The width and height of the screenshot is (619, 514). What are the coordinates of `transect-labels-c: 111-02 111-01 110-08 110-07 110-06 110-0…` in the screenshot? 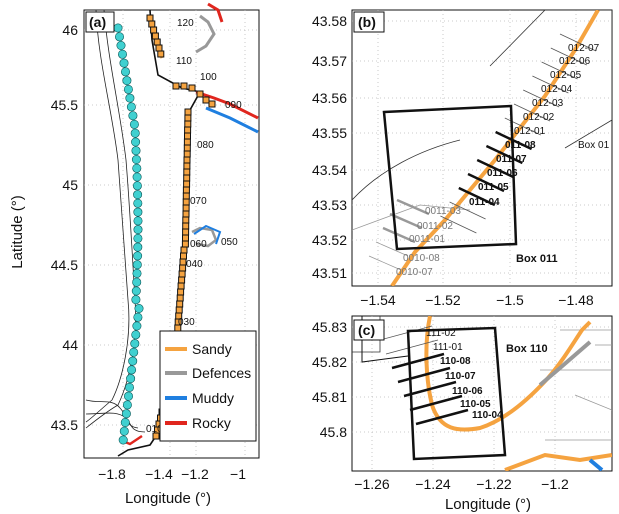 It's located at (487, 374).